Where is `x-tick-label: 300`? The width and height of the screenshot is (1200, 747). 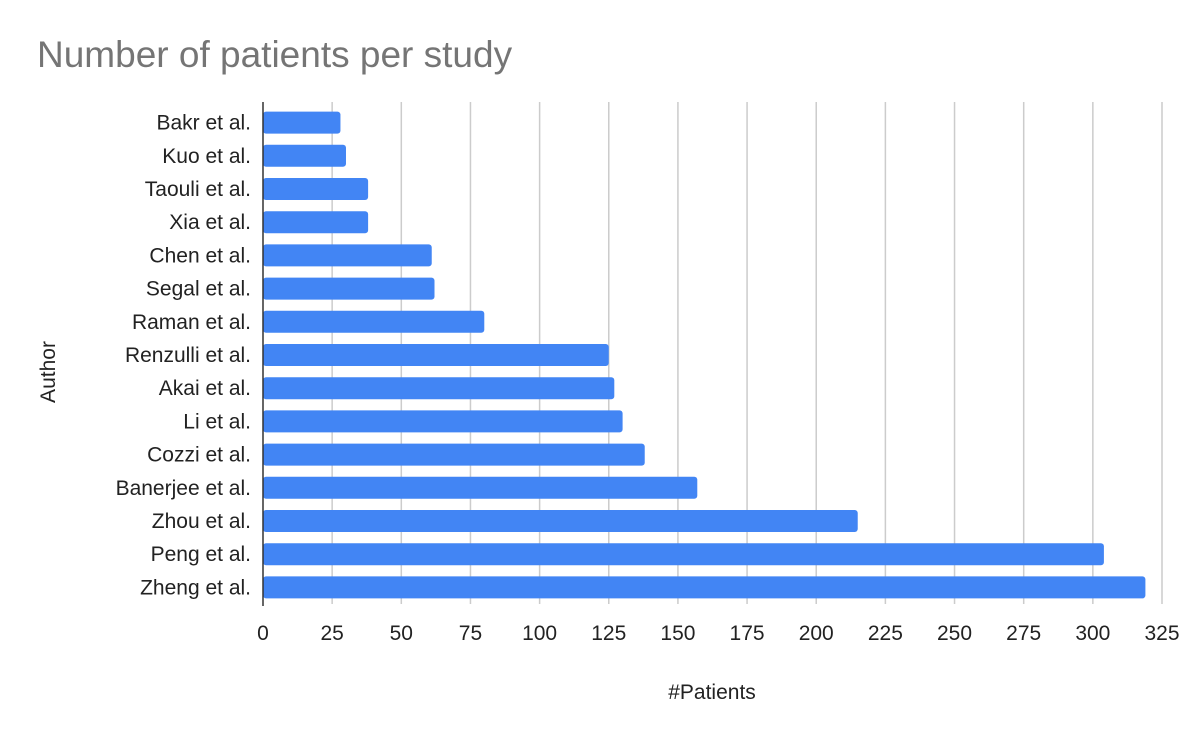 x-tick-label: 300 is located at coordinates (1092, 633).